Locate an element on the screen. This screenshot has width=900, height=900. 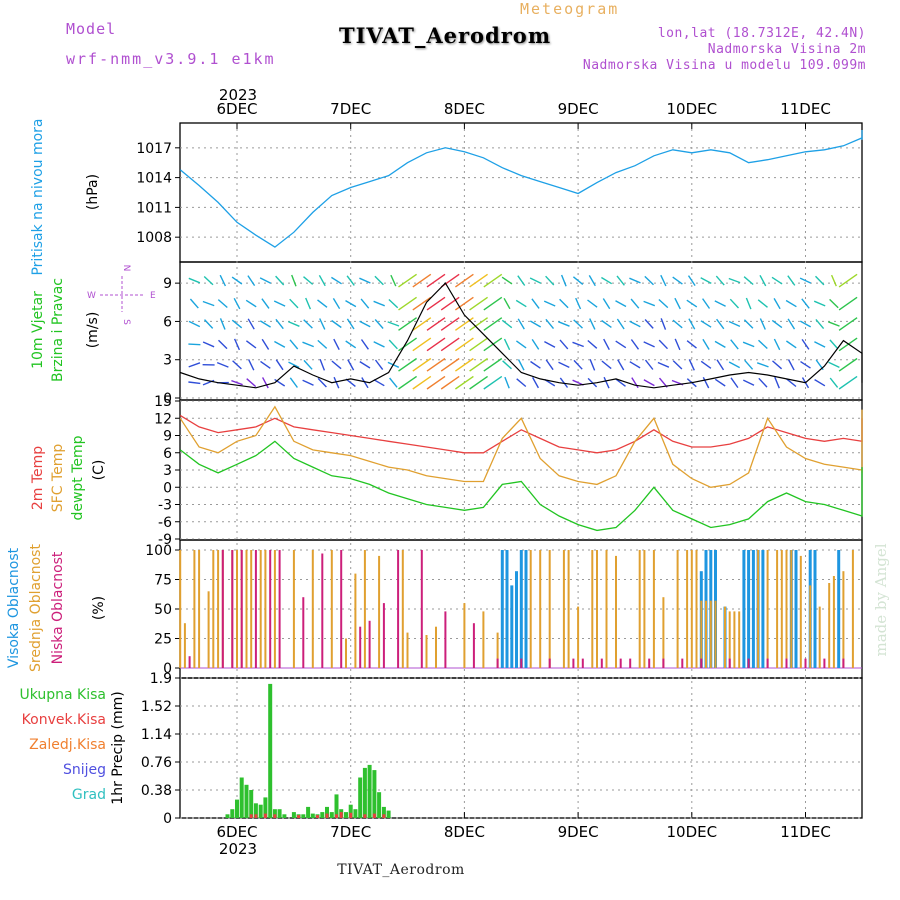
temp-tick-label: -6 is located at coordinates (165, 523).